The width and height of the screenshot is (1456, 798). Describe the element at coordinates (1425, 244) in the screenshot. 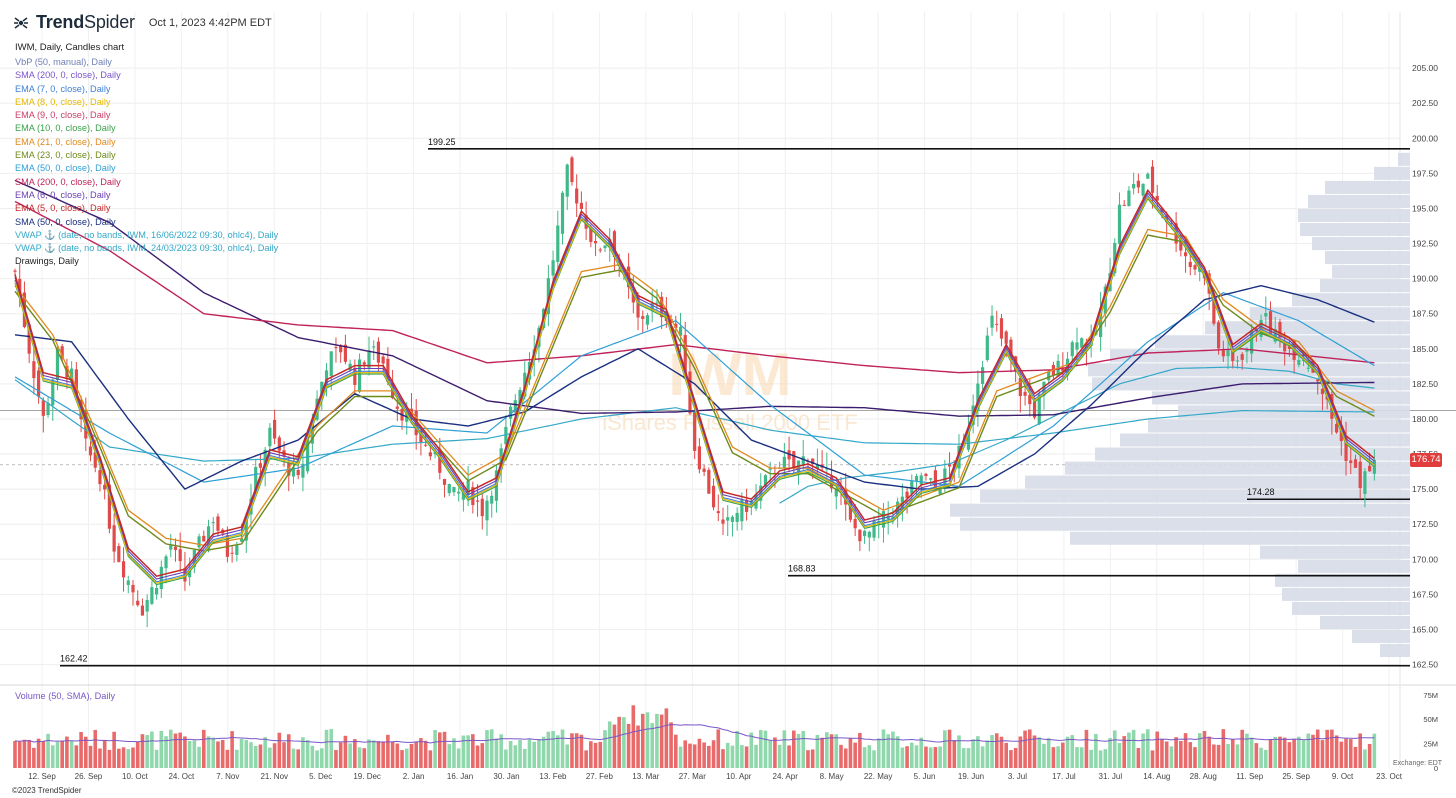

I see `price-tick-label: 192.50` at that location.